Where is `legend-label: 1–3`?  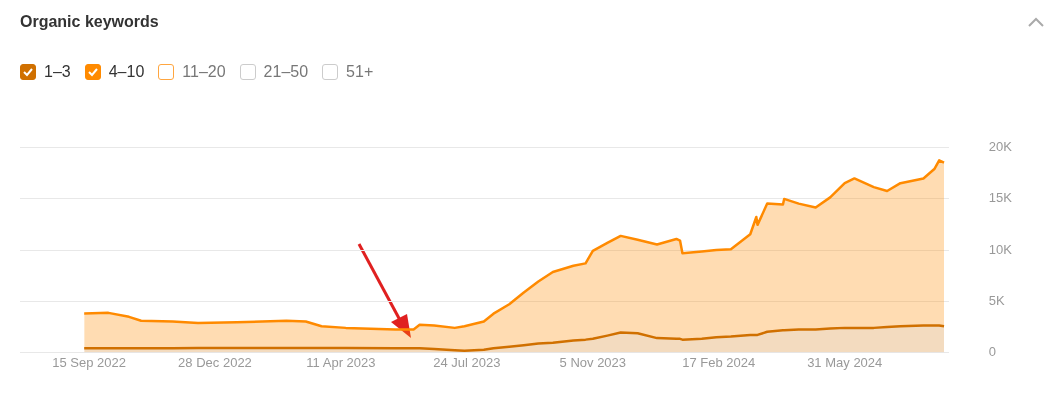 legend-label: 1–3 is located at coordinates (57, 72).